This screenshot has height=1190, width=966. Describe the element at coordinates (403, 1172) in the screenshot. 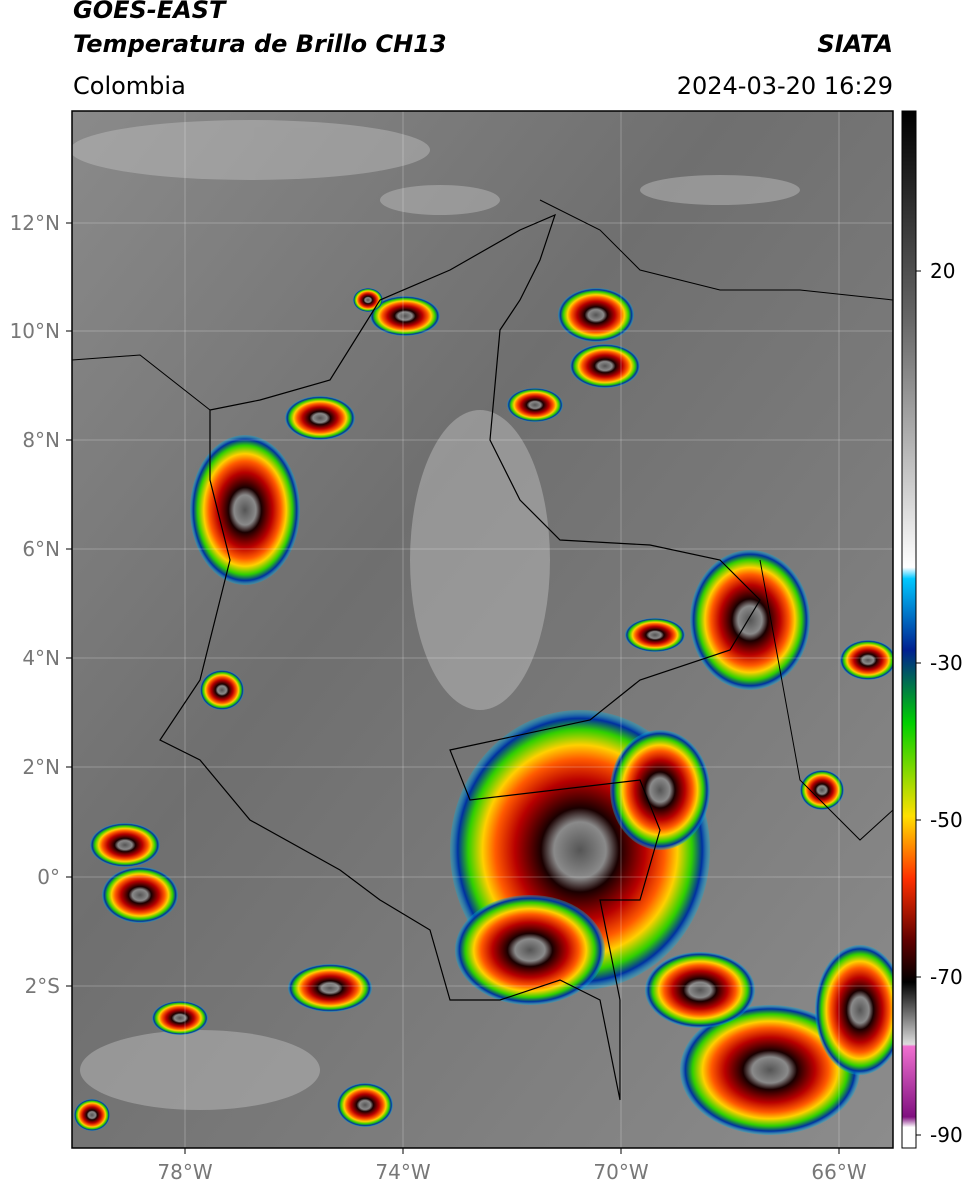

I see `lon-label: 74°W` at that location.